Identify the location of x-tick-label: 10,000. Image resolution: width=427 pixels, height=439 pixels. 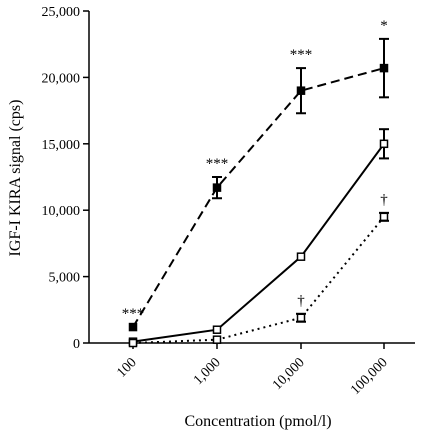
(289, 374).